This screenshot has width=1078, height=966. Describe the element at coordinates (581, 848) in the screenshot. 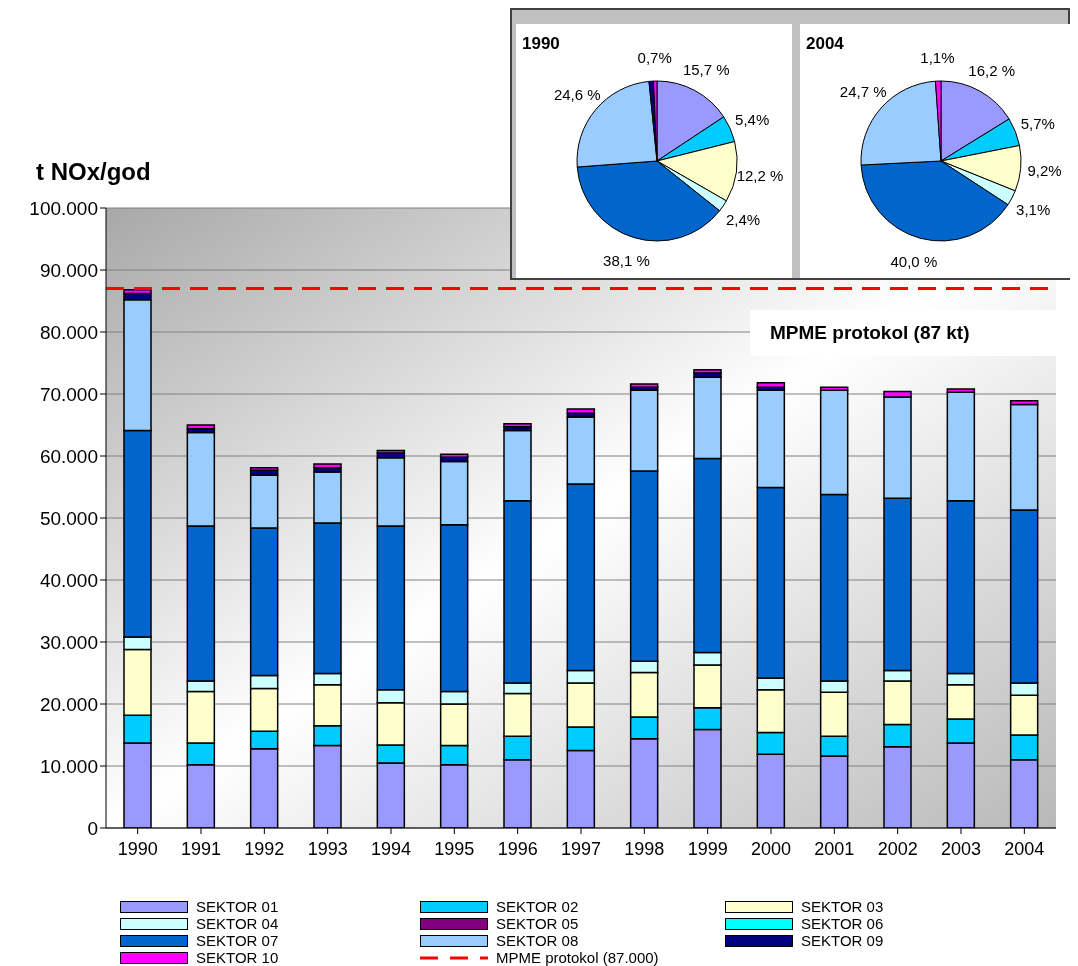

I see `x-tick-label: 1997` at that location.